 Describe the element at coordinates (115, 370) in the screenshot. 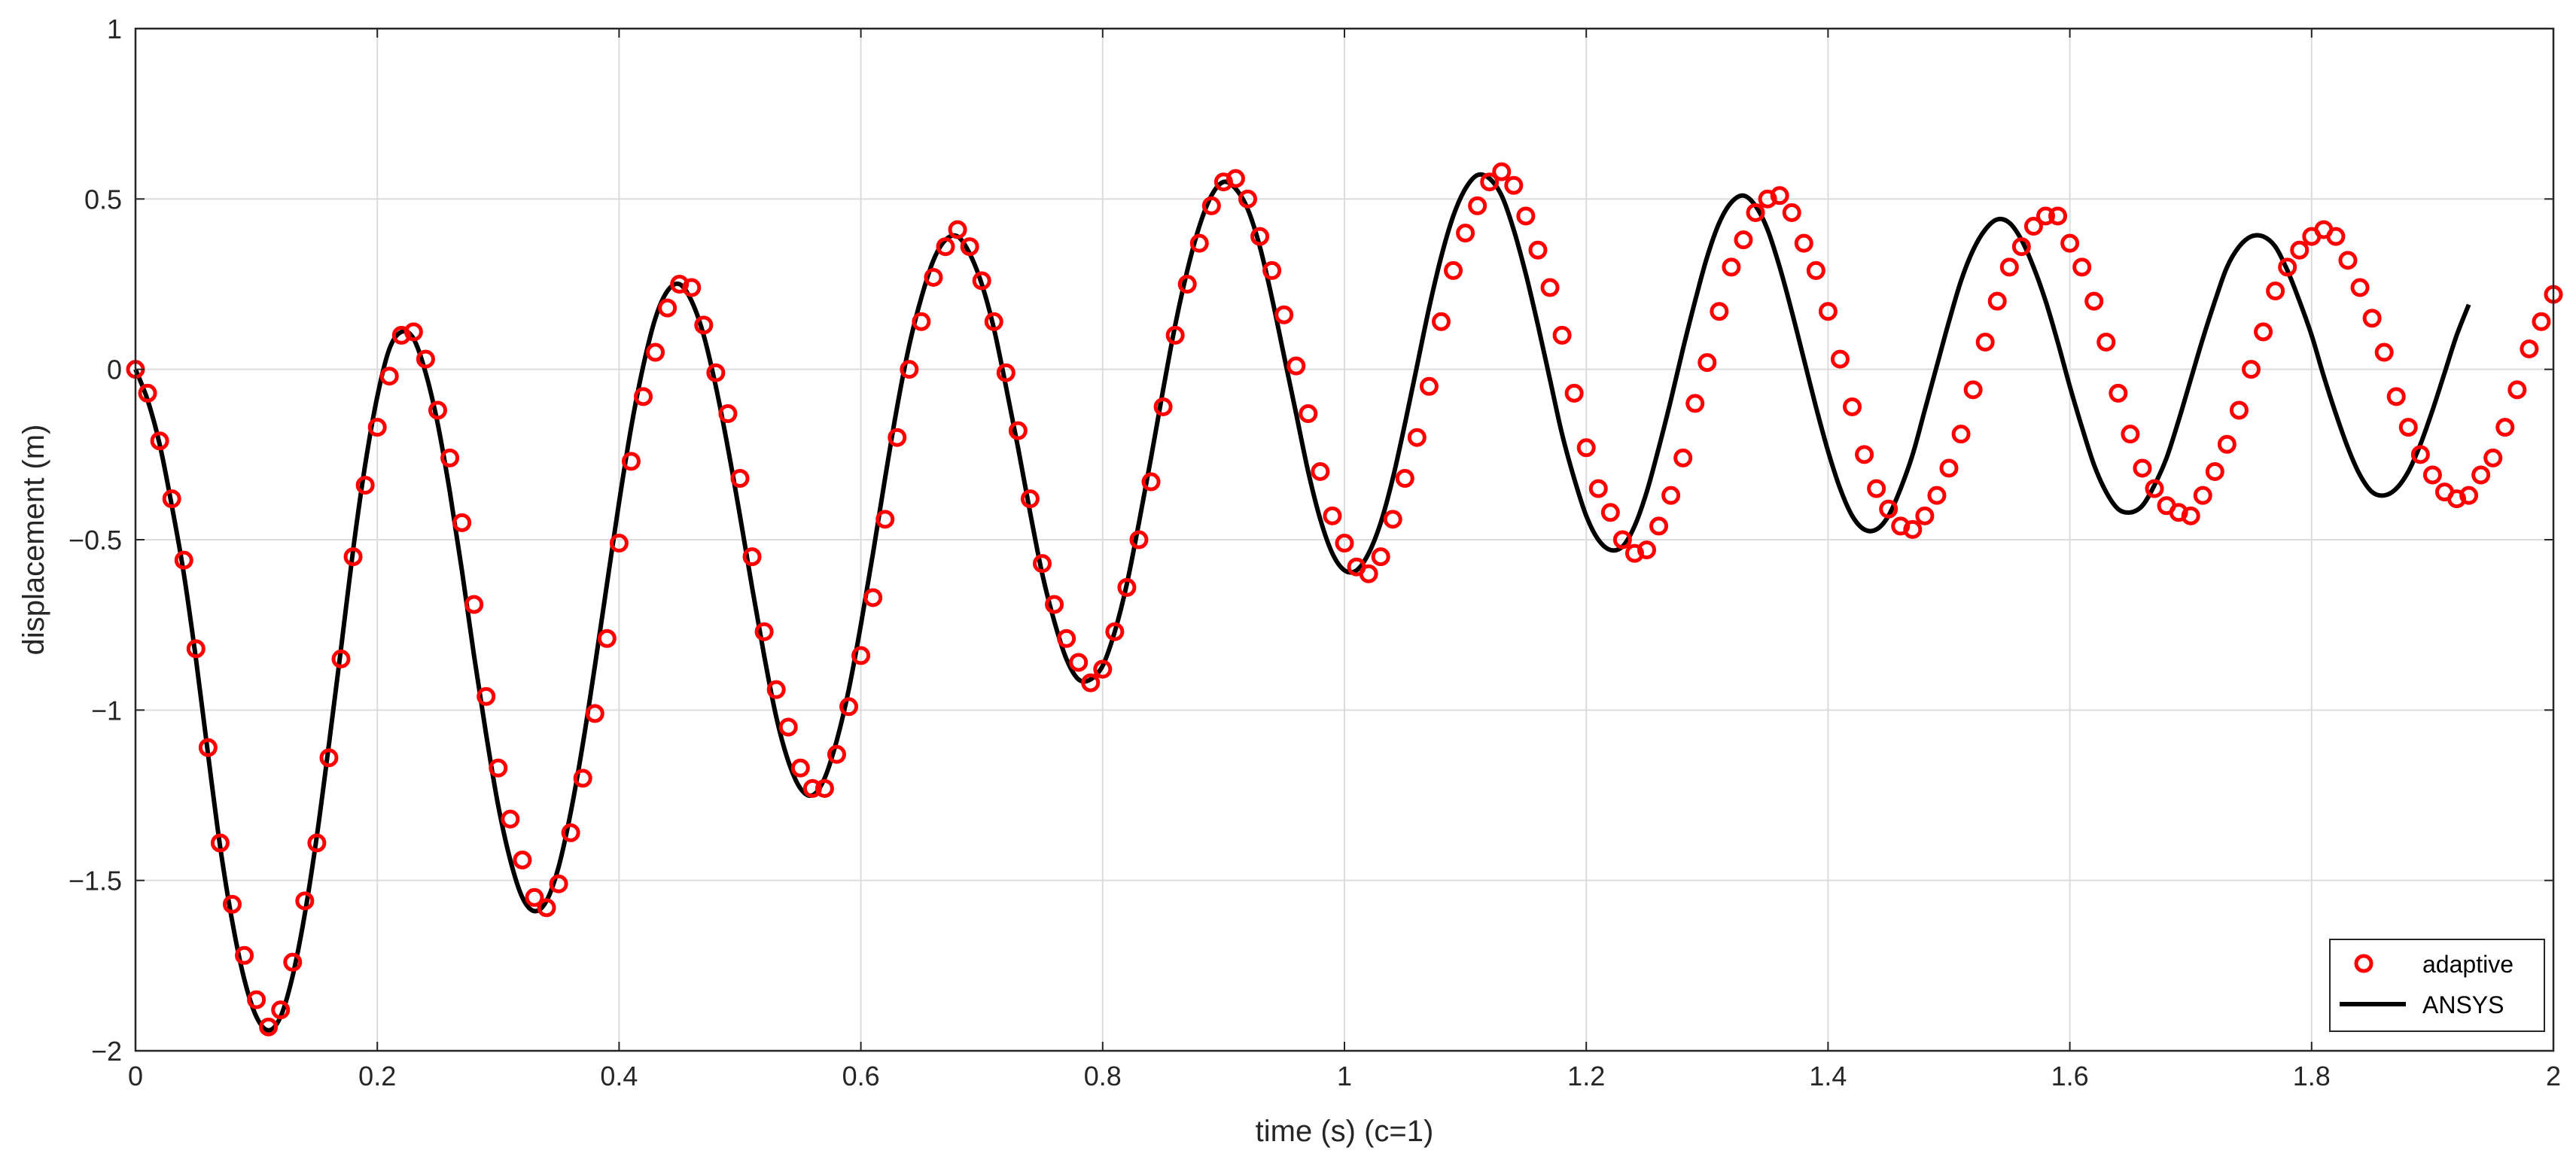

I see `y-tick-label: 0` at that location.